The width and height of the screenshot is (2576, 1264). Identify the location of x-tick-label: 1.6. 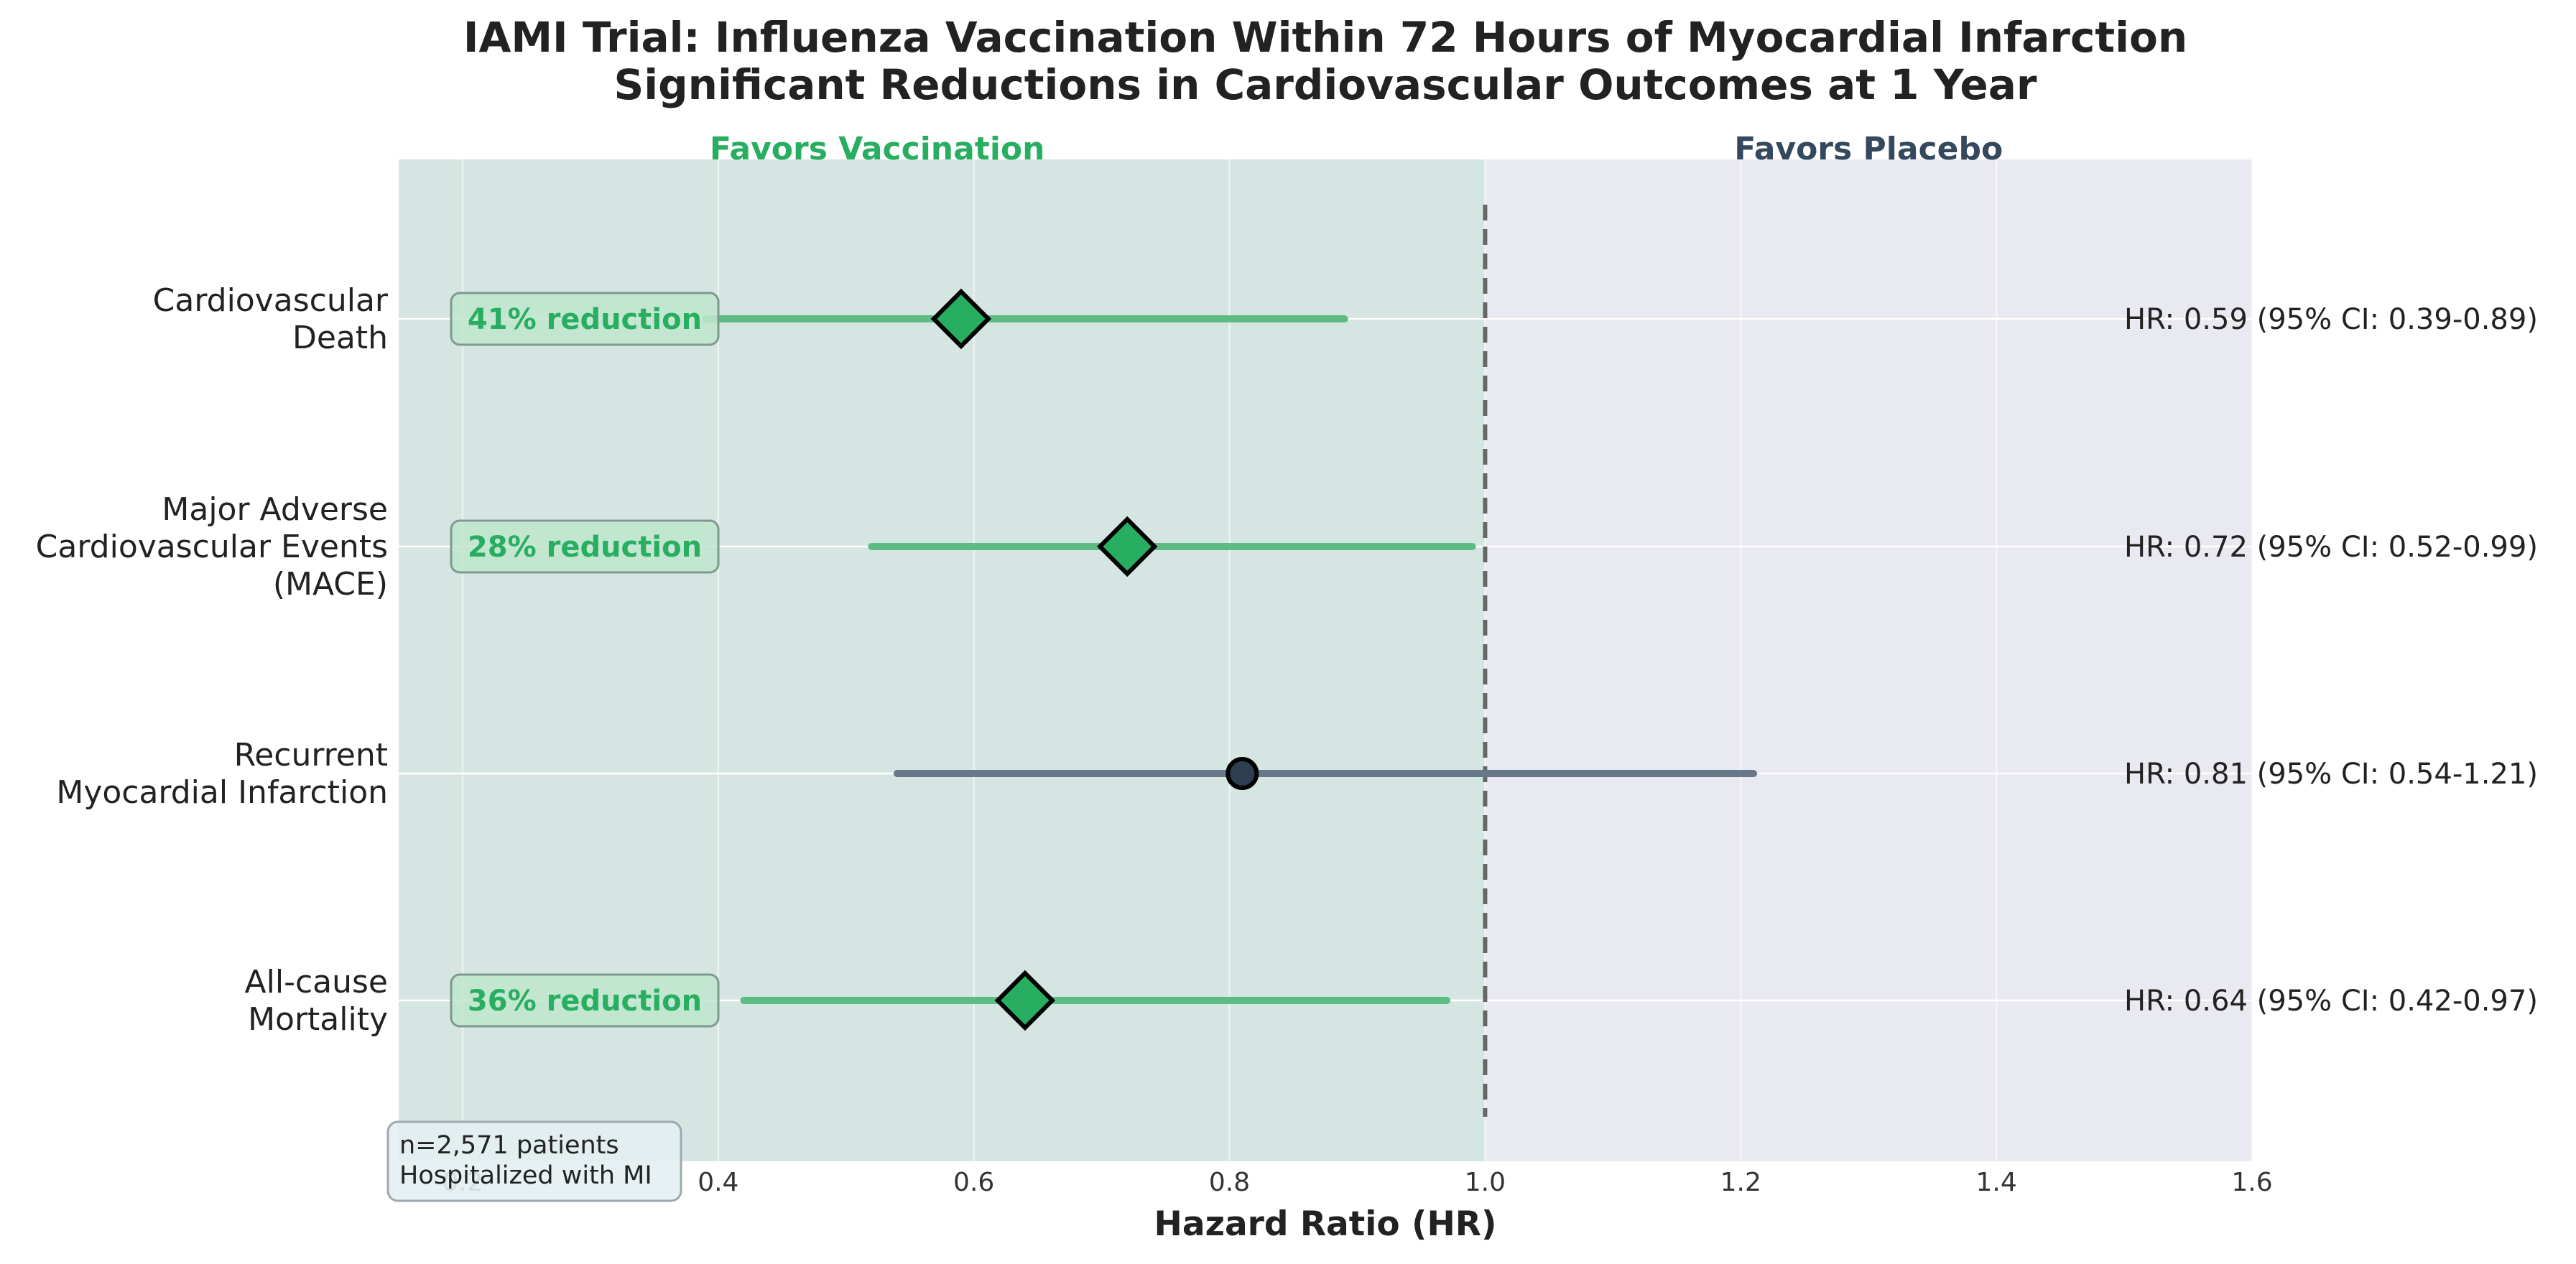
(2251, 1182).